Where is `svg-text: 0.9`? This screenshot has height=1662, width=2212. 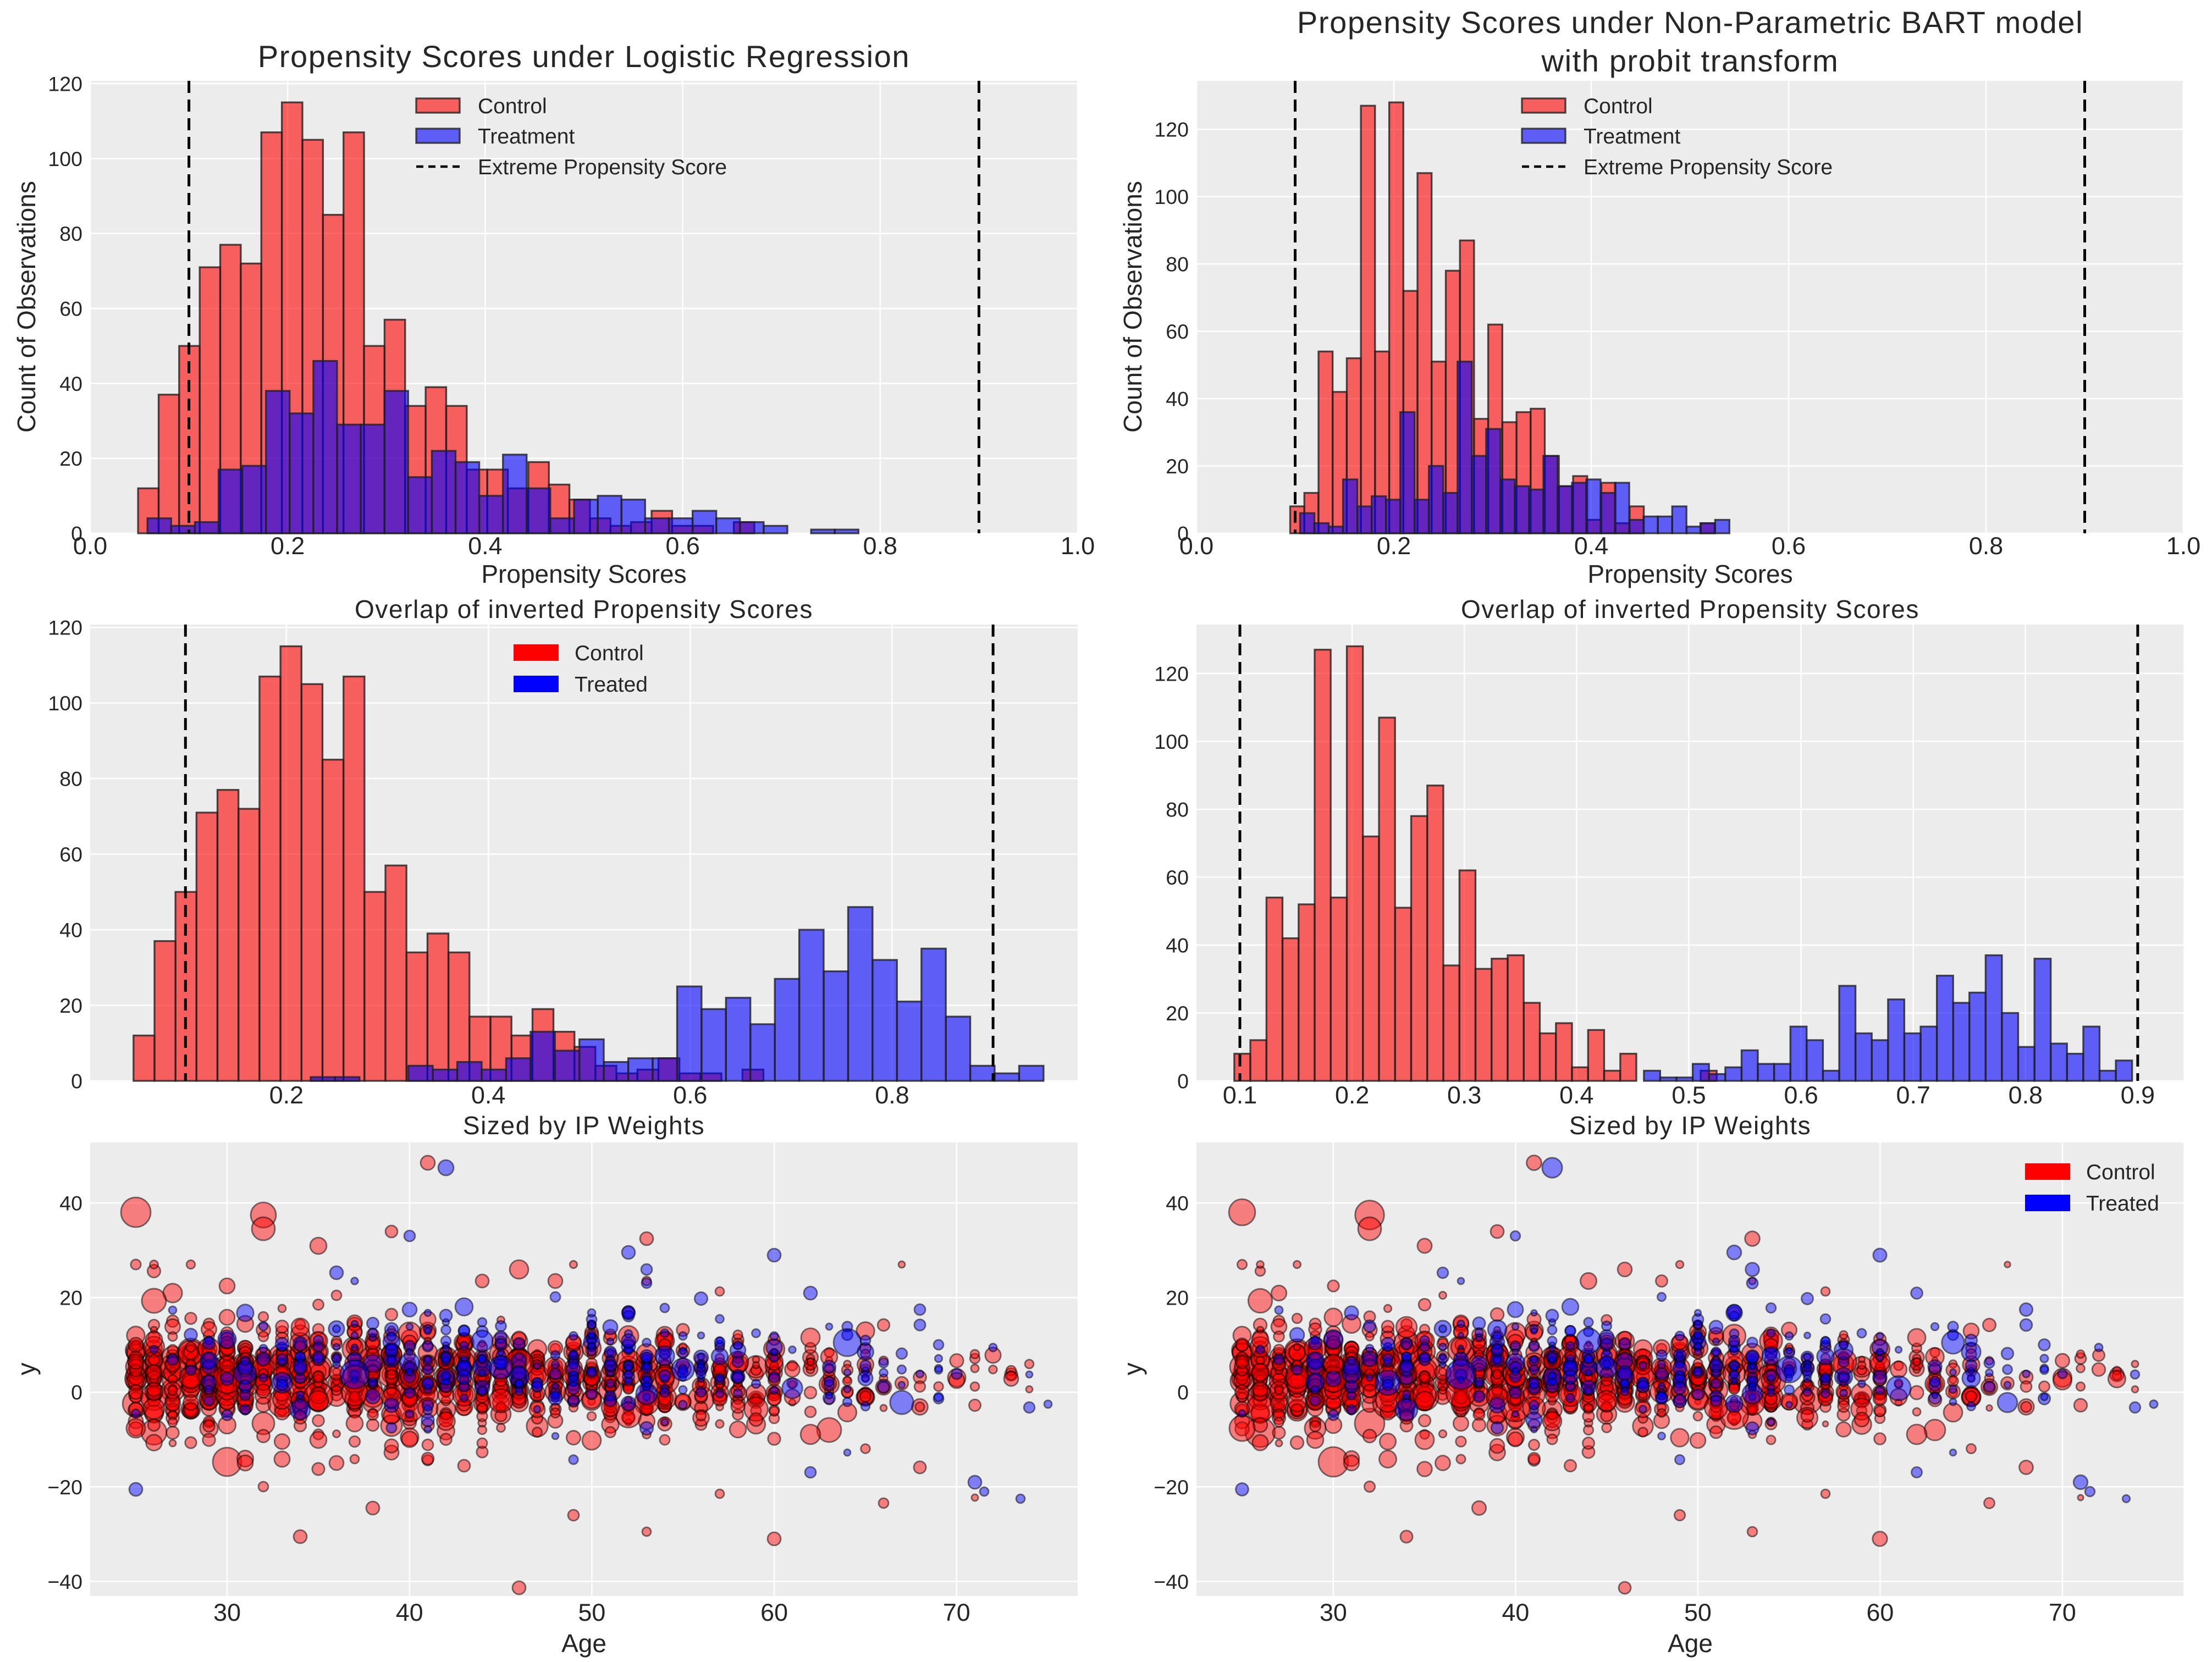
svg-text: 0.9 is located at coordinates (2138, 1095).